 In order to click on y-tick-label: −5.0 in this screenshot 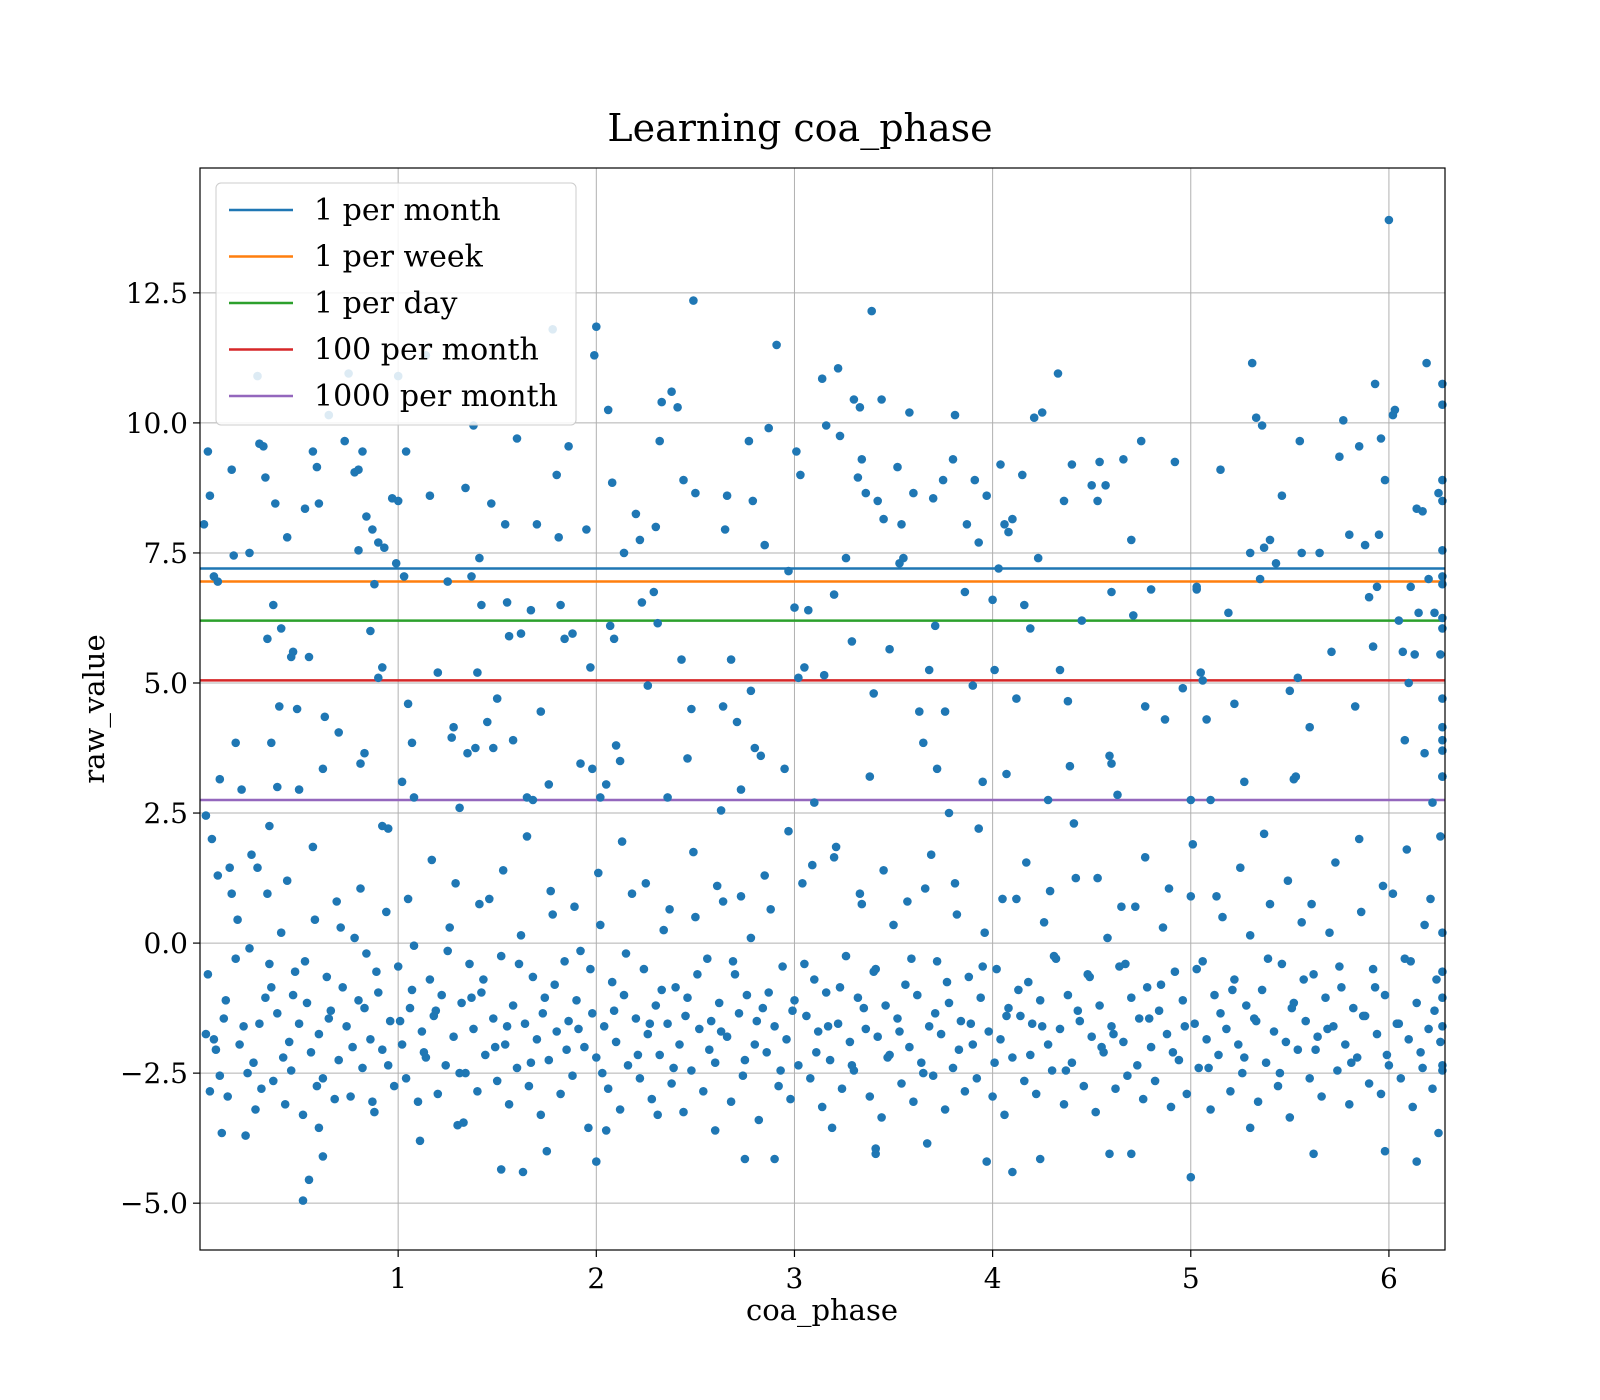, I will do `click(154, 1203)`.